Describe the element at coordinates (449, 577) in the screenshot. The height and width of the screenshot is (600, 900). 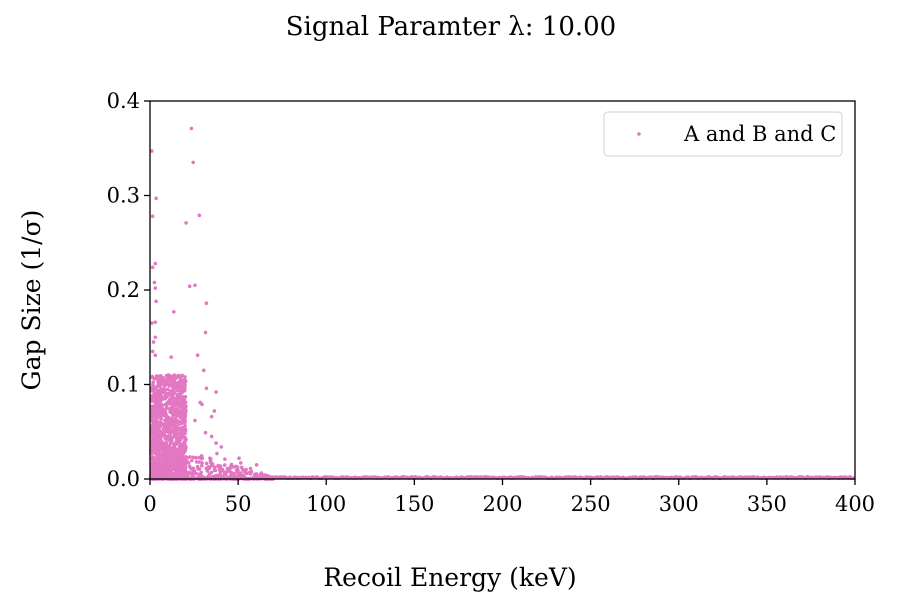
I see `x-axis-label: Recoil Energy (keV)` at that location.